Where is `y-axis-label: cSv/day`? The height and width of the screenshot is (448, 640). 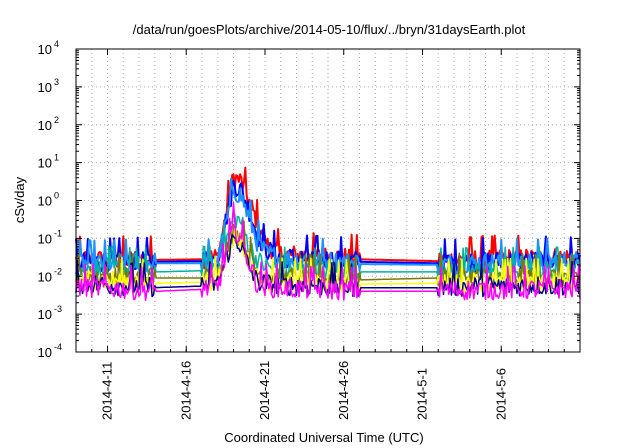 y-axis-label: cSv/day is located at coordinates (19, 199).